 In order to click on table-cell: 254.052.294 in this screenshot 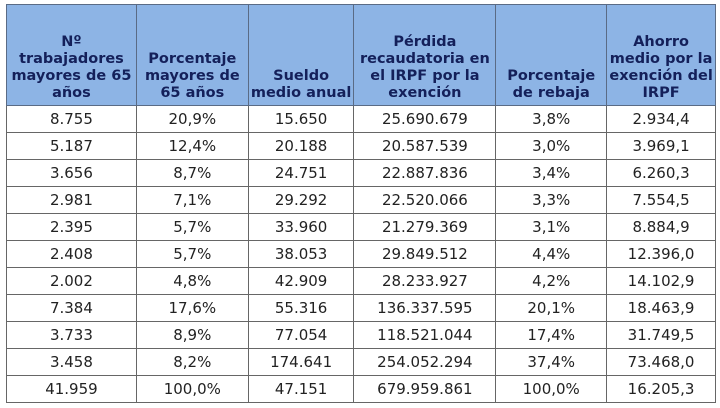, I will do `click(425, 362)`.